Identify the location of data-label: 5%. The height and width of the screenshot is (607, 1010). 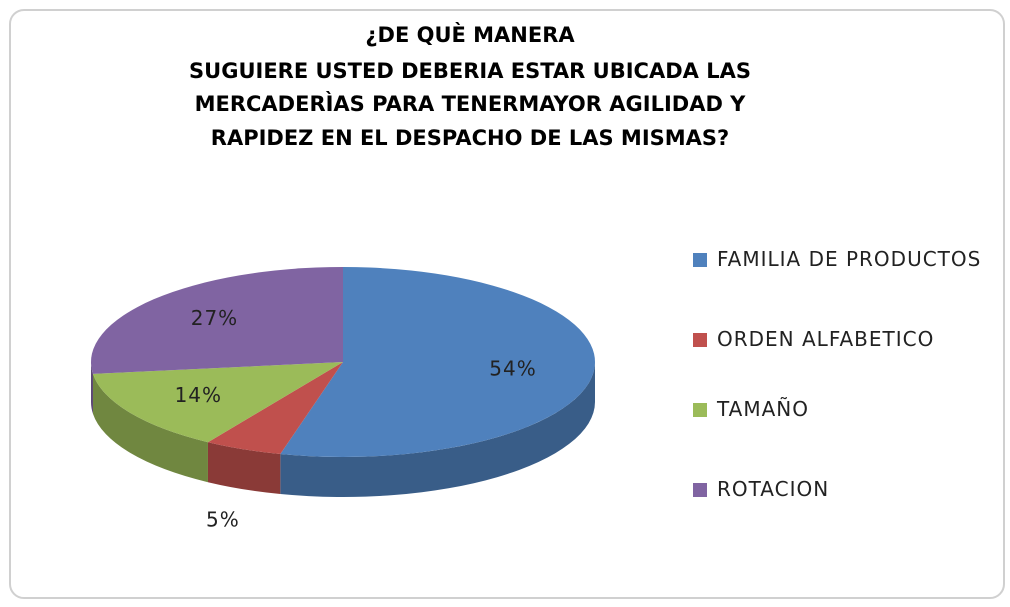
(223, 519).